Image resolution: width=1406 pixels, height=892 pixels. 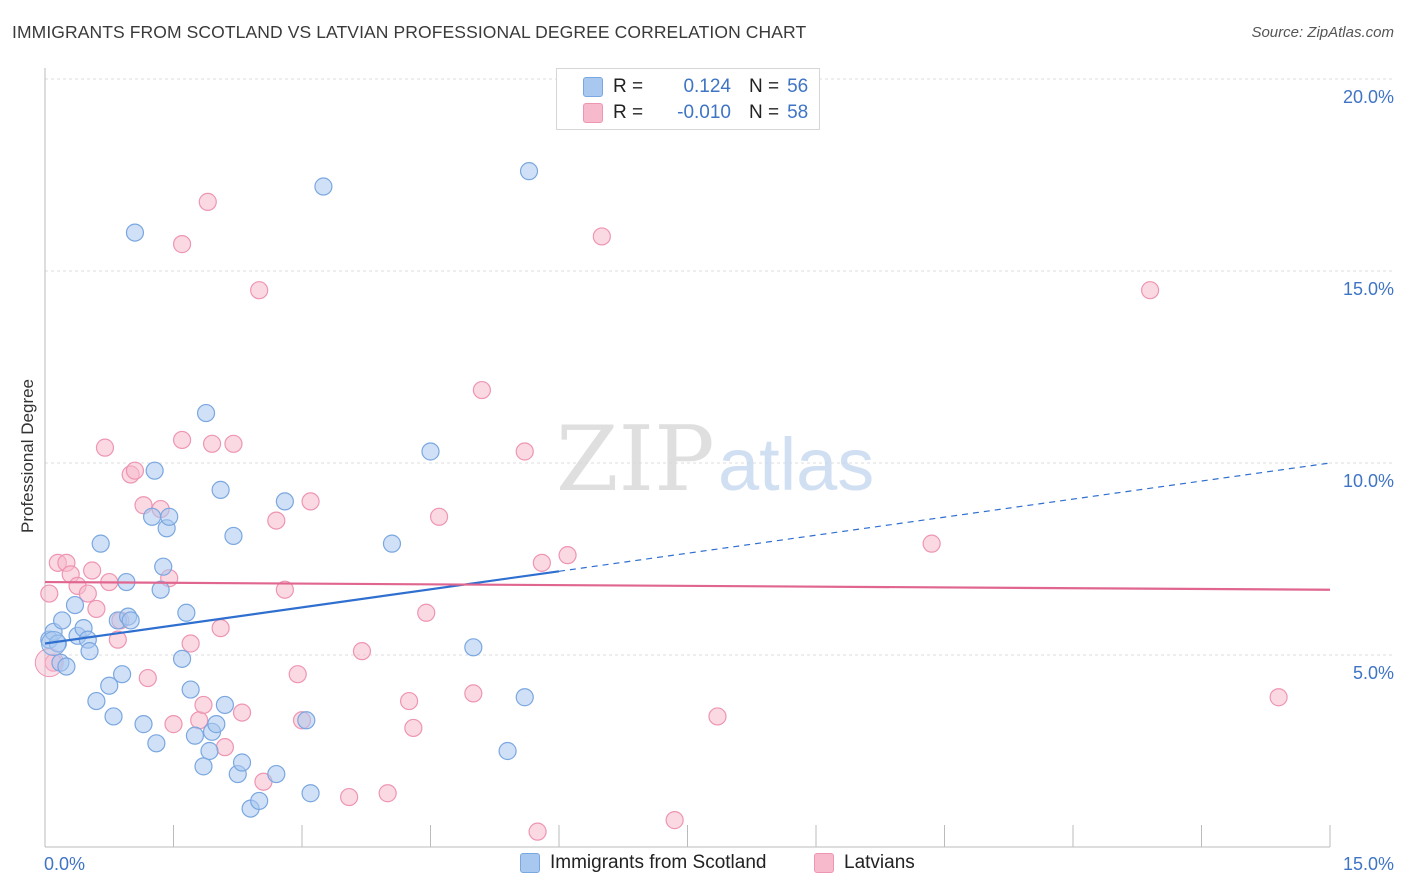 What do you see at coordinates (688, 99) in the screenshot?
I see `stats-legend: R = 0.124 N = 56 R = -0.010 N = 58` at bounding box center [688, 99].